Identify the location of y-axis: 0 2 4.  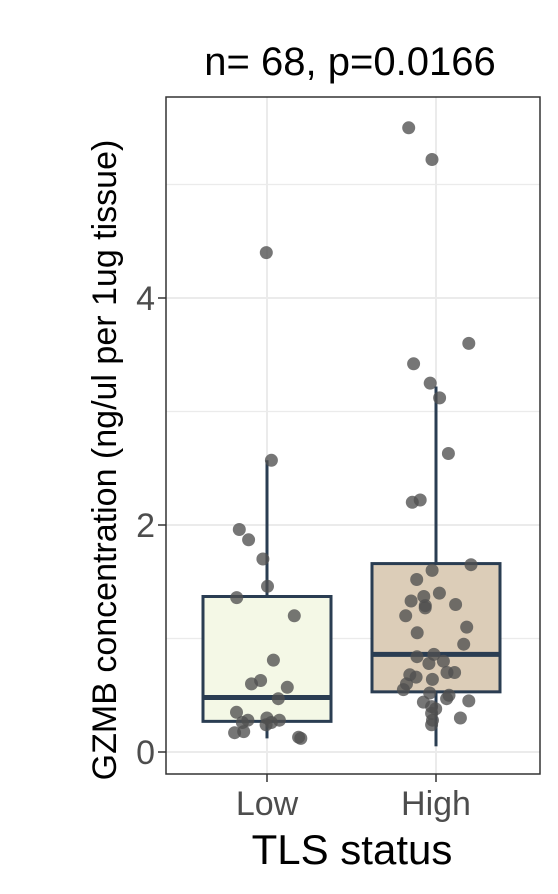
(151, 526).